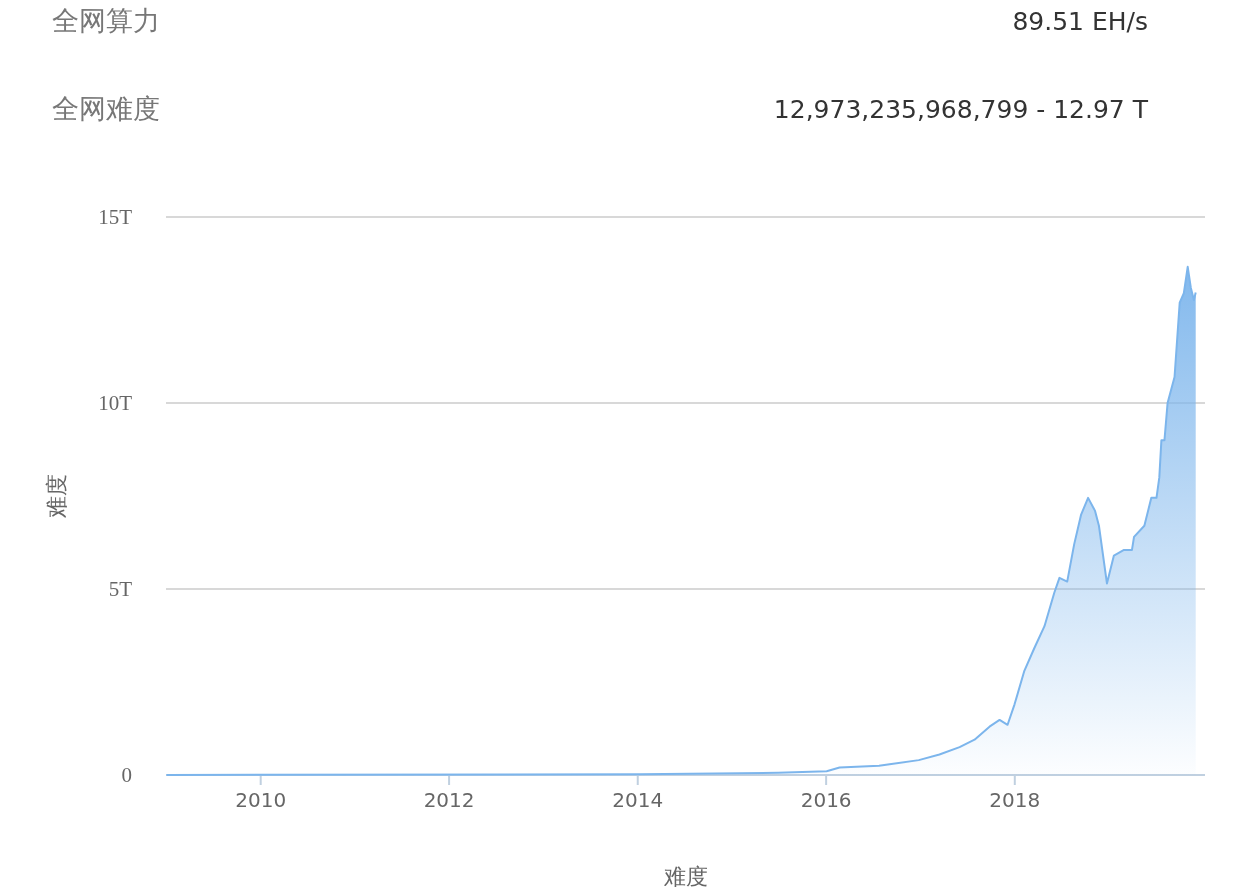 The image size is (1237, 887). What do you see at coordinates (115, 217) in the screenshot?
I see `y-tick-label: 15T` at bounding box center [115, 217].